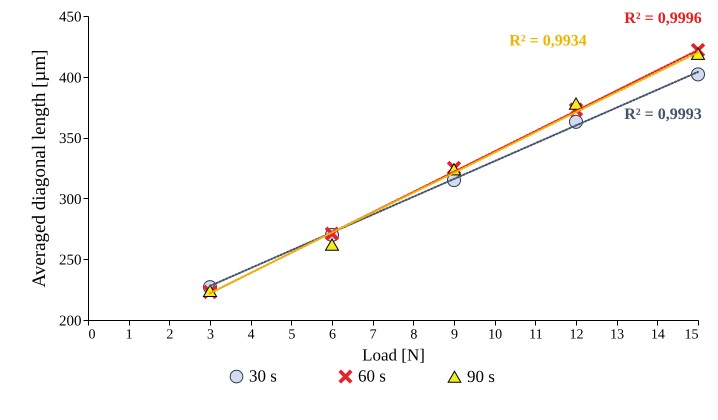  Describe the element at coordinates (70, 200) in the screenshot. I see `y-tick-label: 300` at that location.